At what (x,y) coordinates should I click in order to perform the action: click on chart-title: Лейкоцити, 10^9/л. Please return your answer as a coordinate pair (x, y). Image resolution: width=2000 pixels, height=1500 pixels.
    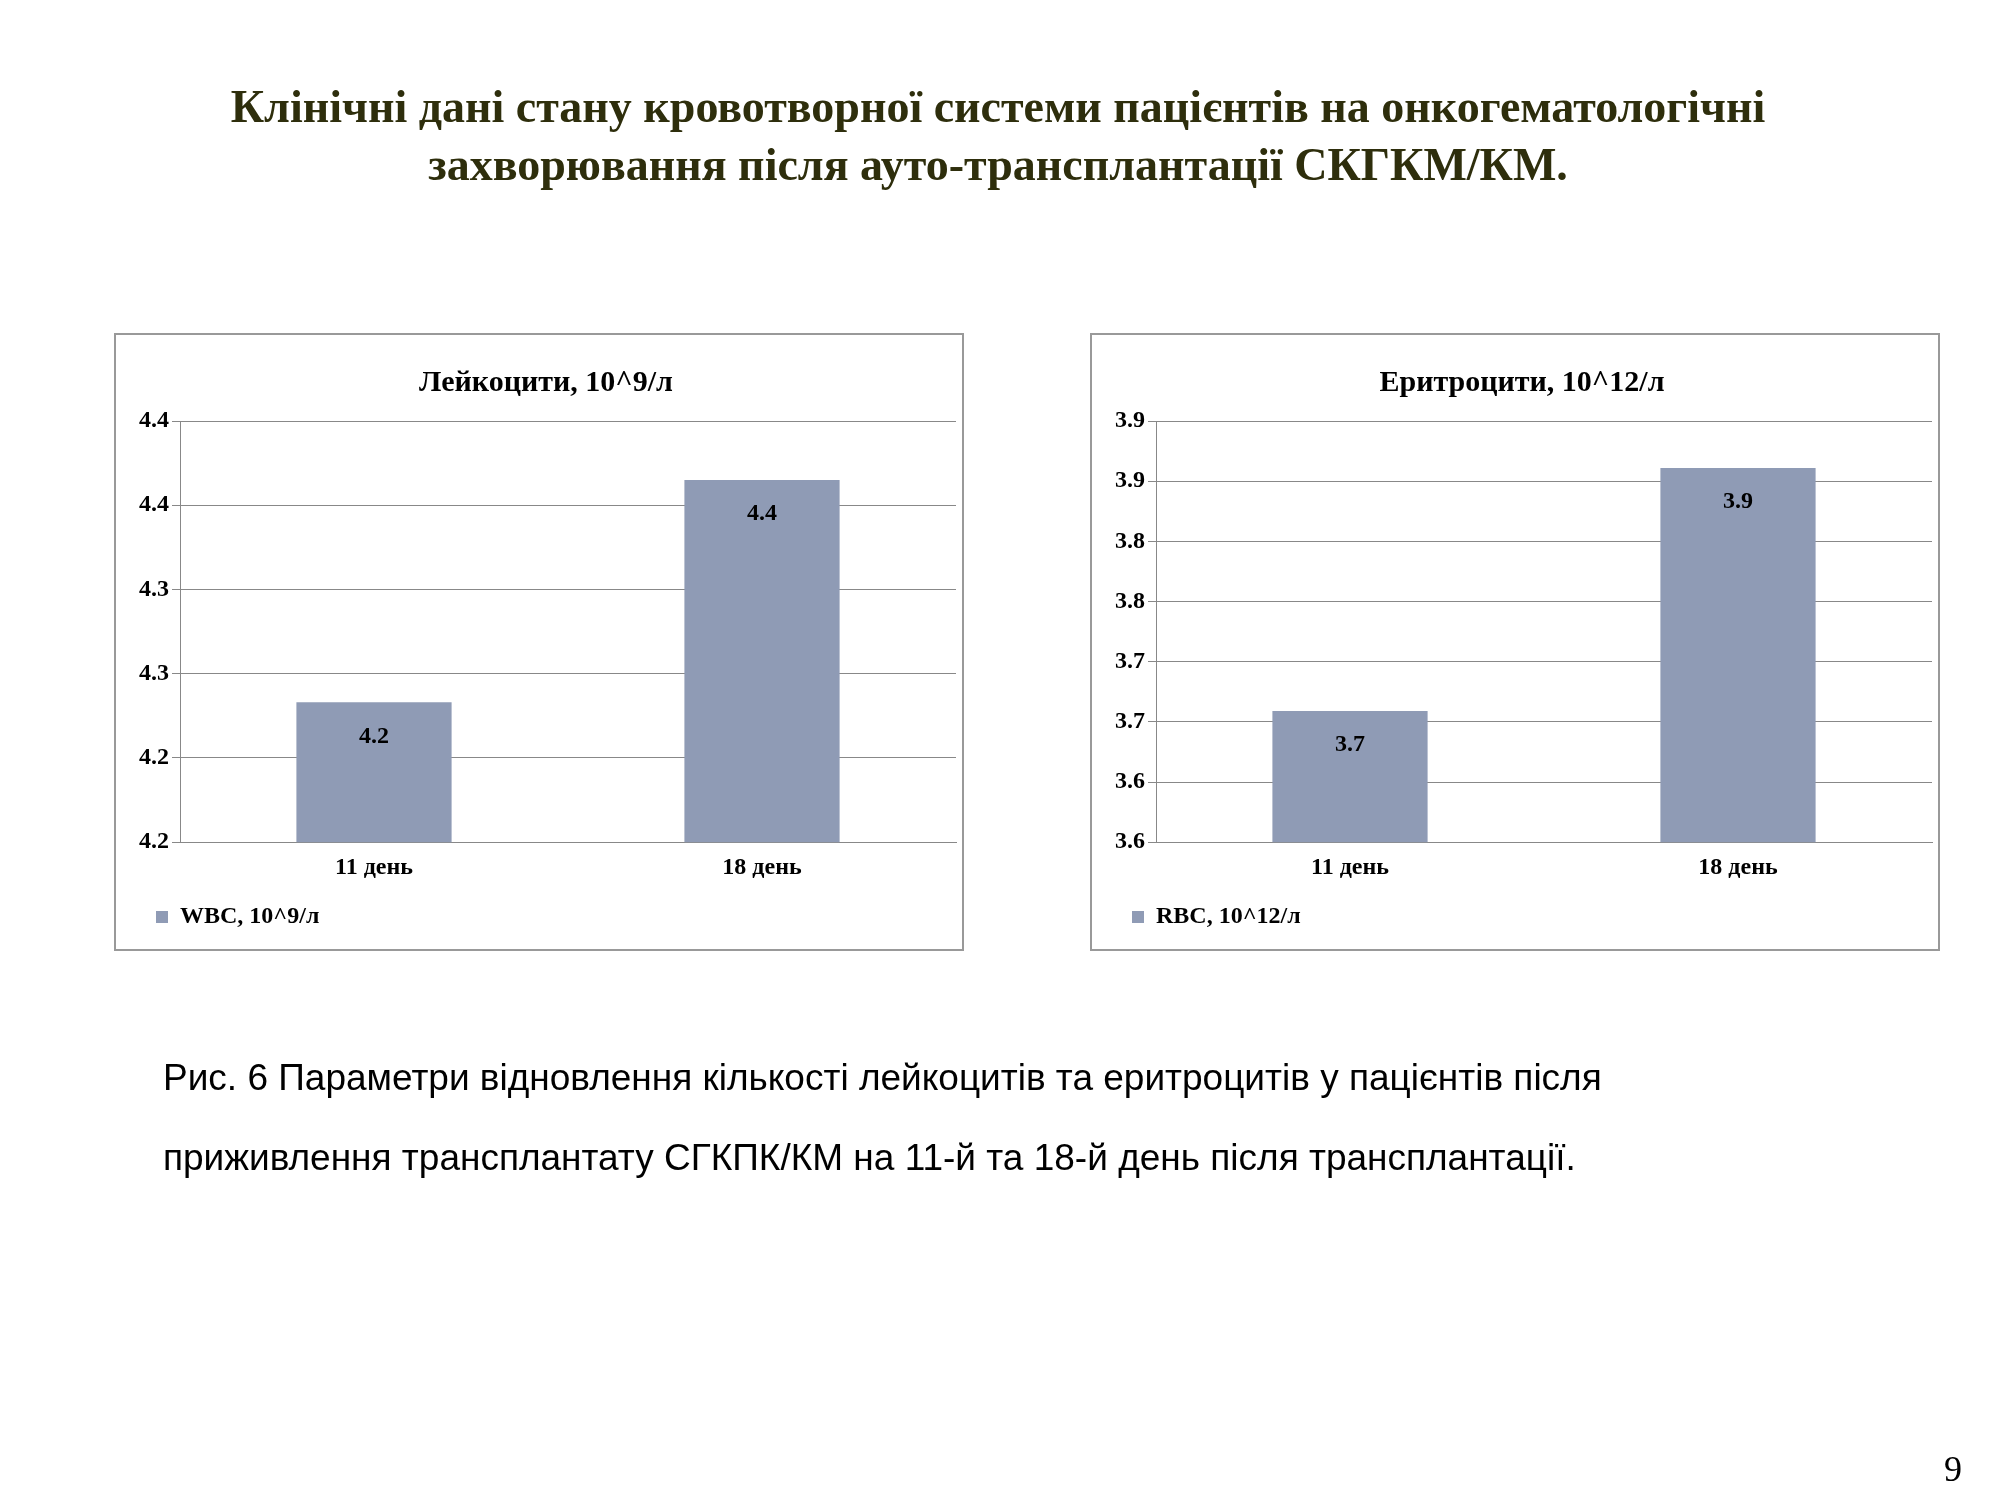
    Looking at the image, I should click on (546, 380).